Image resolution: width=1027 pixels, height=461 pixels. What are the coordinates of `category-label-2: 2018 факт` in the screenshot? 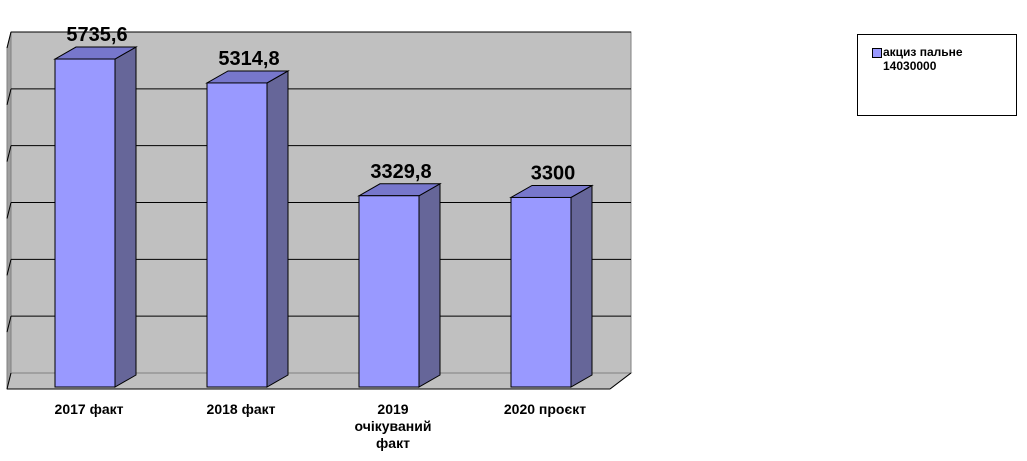 It's located at (241, 409).